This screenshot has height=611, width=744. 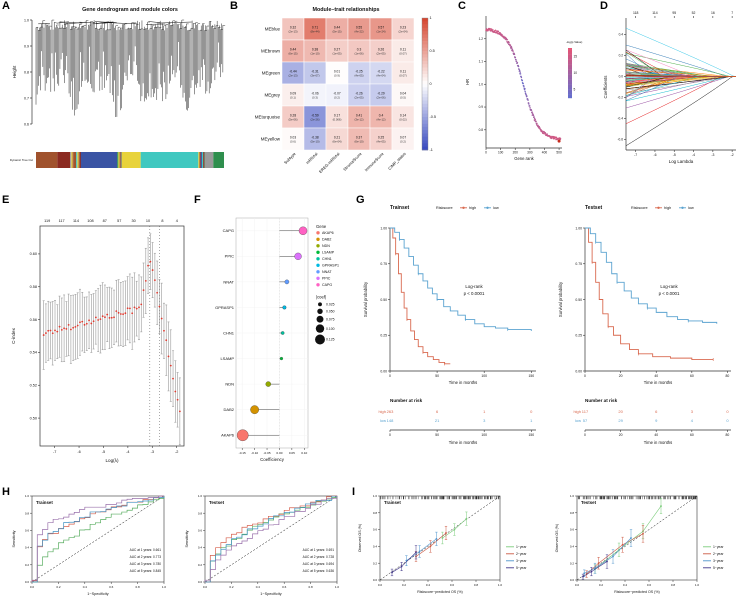 I want to click on svg-text: MEgrey, so click(x=272, y=95).